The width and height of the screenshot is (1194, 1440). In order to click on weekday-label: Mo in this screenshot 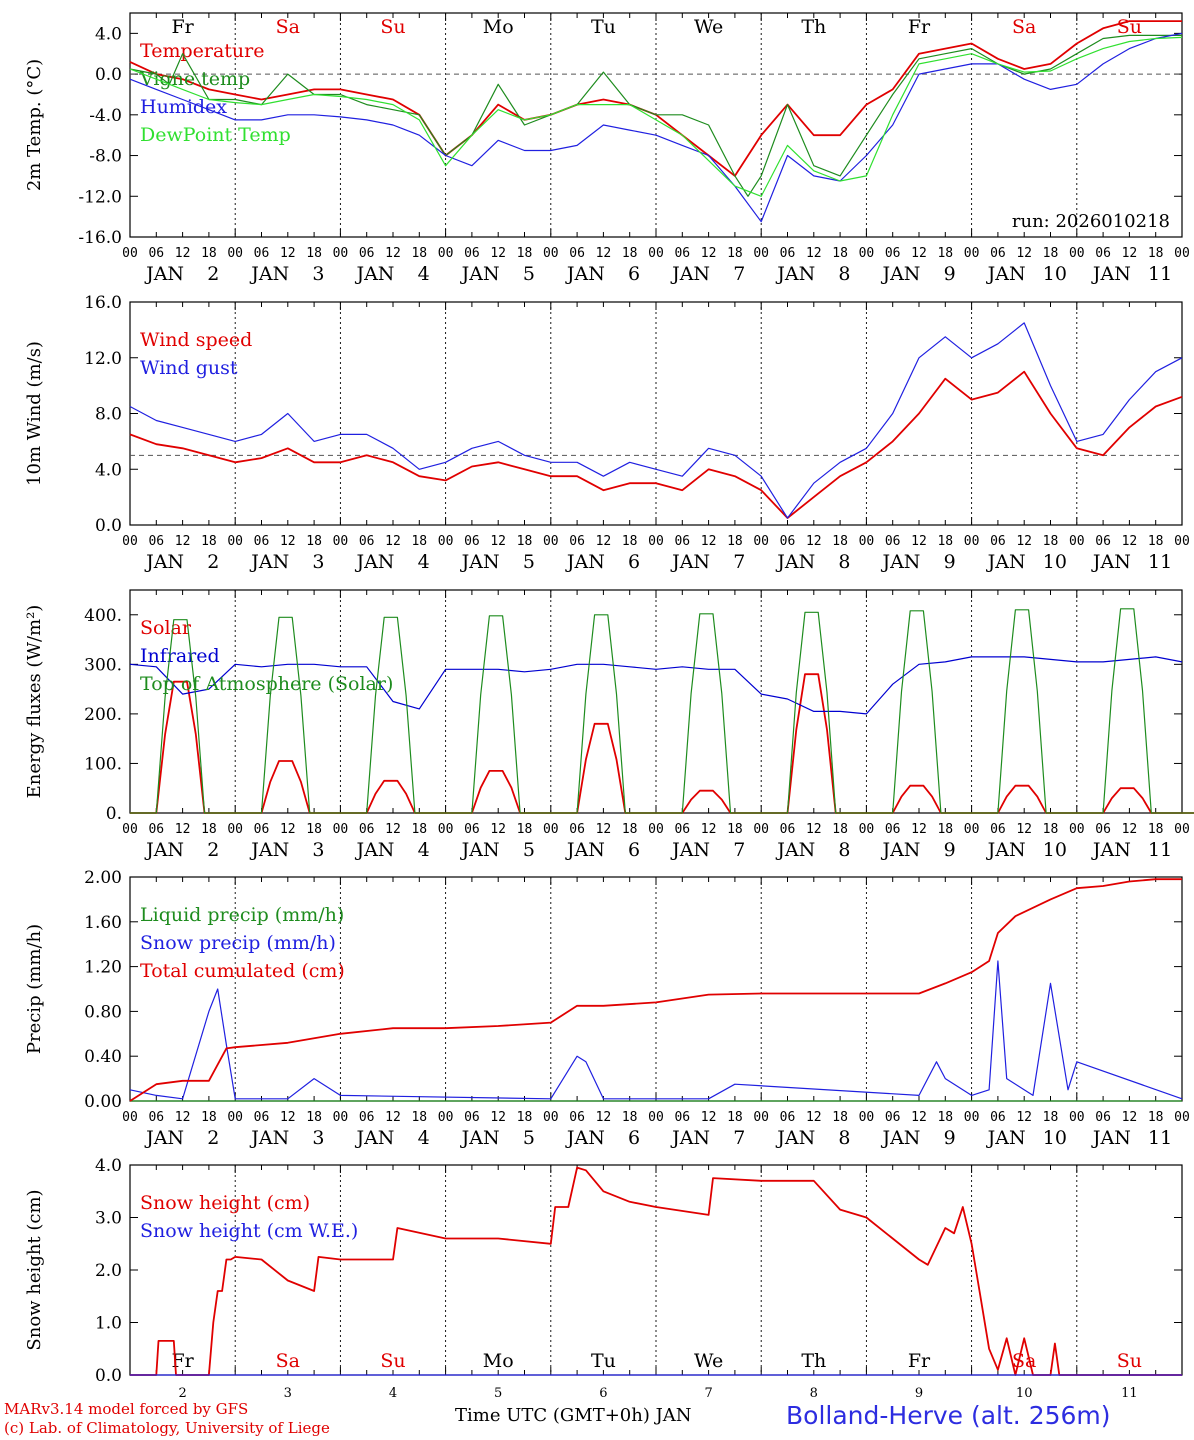, I will do `click(498, 1361)`.